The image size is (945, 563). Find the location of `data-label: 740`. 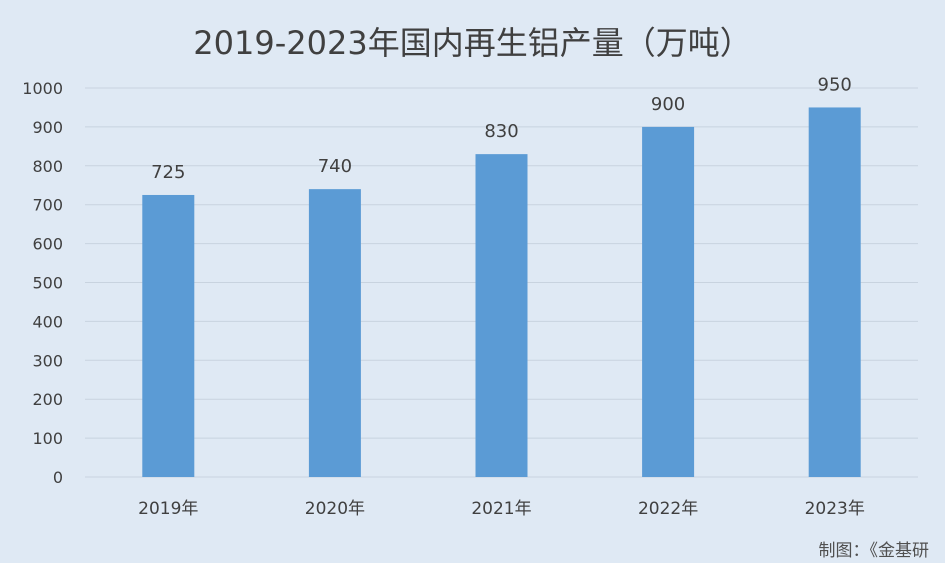

data-label: 740 is located at coordinates (335, 166).